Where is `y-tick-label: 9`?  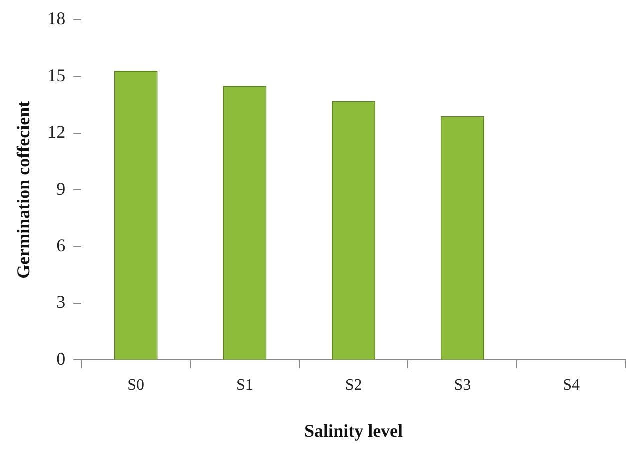 y-tick-label: 9 is located at coordinates (61, 188).